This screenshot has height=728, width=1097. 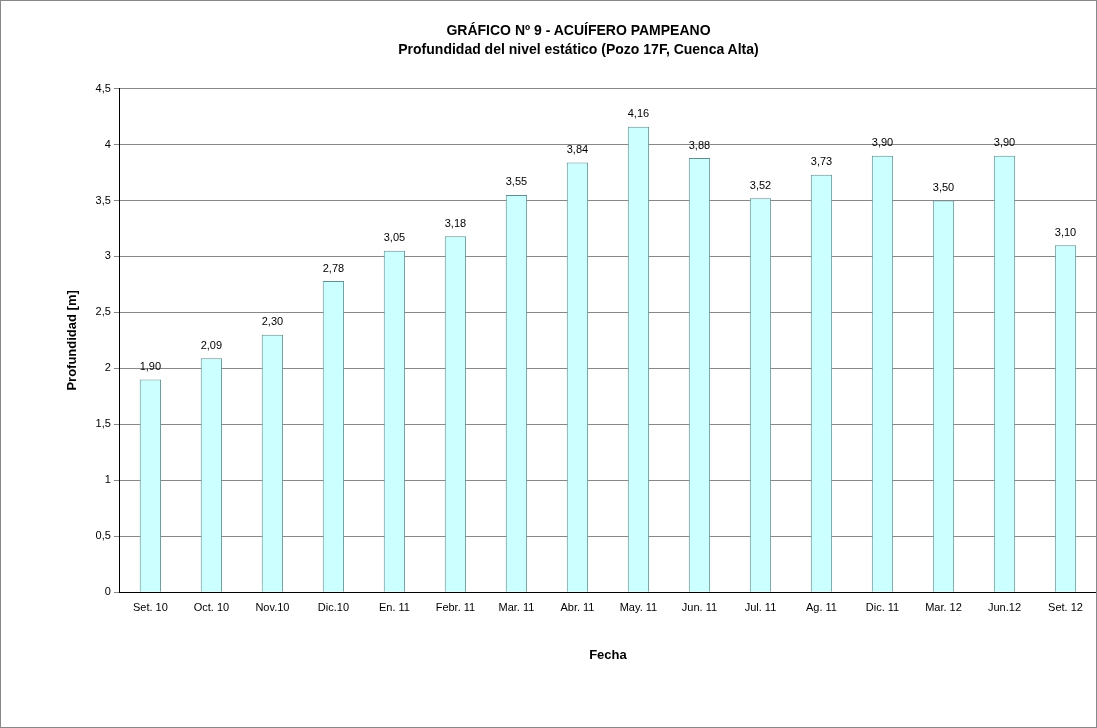 I want to click on y-tick-label: 4,5, so click(x=103, y=87).